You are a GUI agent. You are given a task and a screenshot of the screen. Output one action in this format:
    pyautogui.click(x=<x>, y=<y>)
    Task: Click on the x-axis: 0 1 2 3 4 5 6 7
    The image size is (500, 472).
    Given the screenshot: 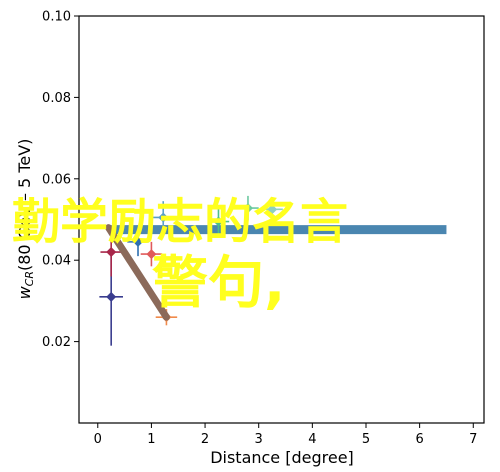 What is the action you would take?
    pyautogui.click(x=285, y=435)
    